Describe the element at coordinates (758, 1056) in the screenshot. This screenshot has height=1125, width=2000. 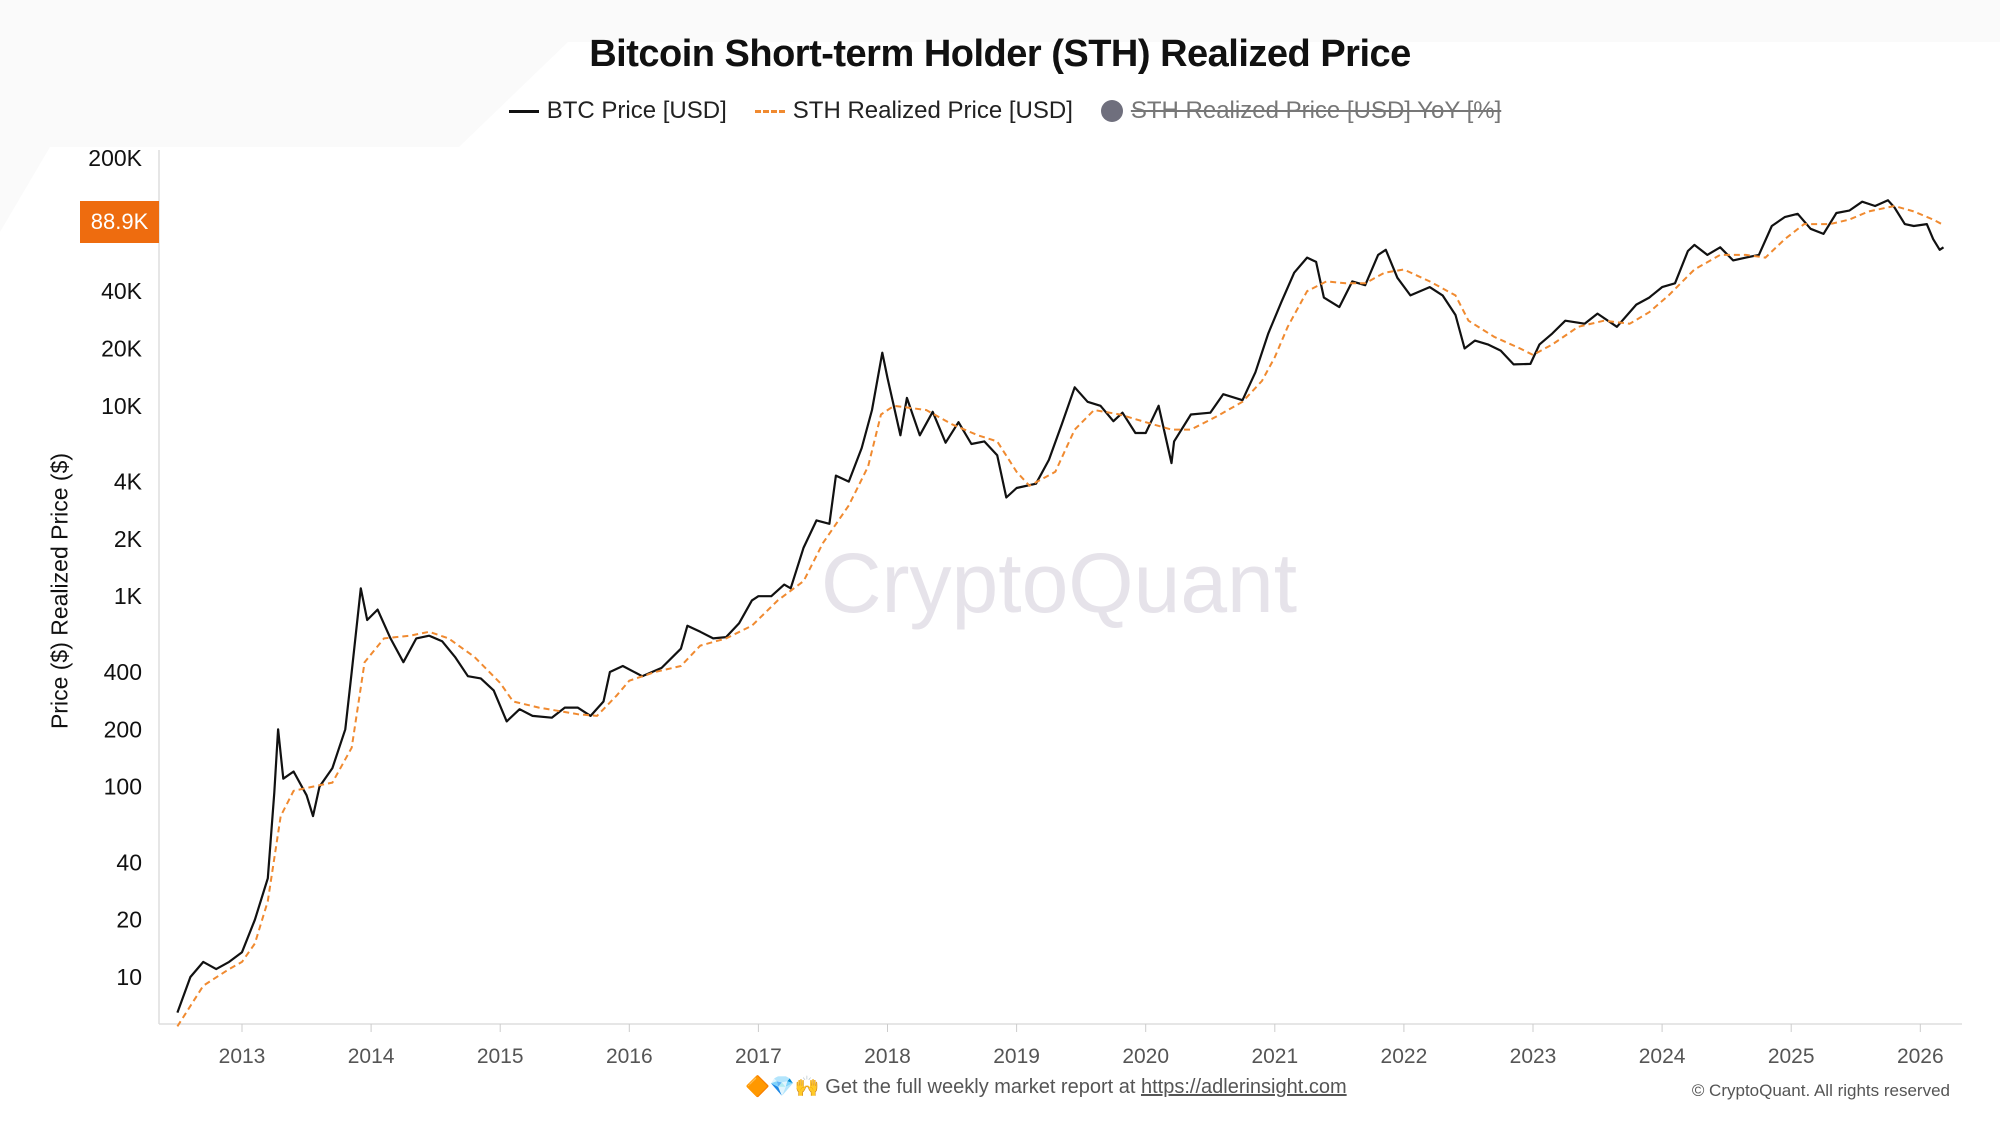
I see `x-tick-label: 2017` at that location.